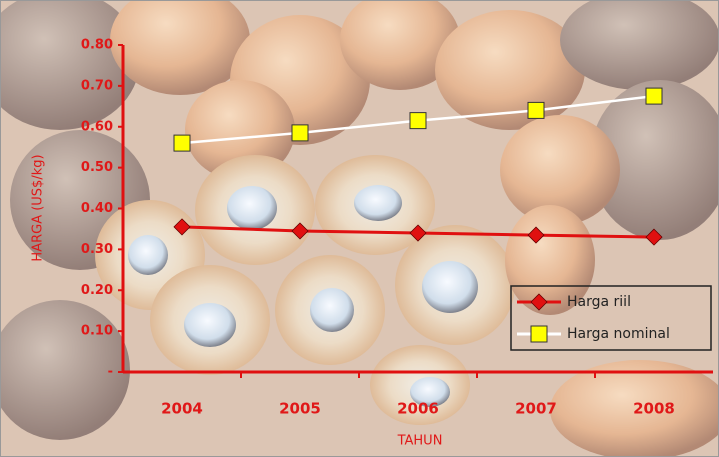 The height and width of the screenshot is (457, 719). Describe the element at coordinates (420, 441) in the screenshot. I see `x-axis-label: TAHUN` at that location.